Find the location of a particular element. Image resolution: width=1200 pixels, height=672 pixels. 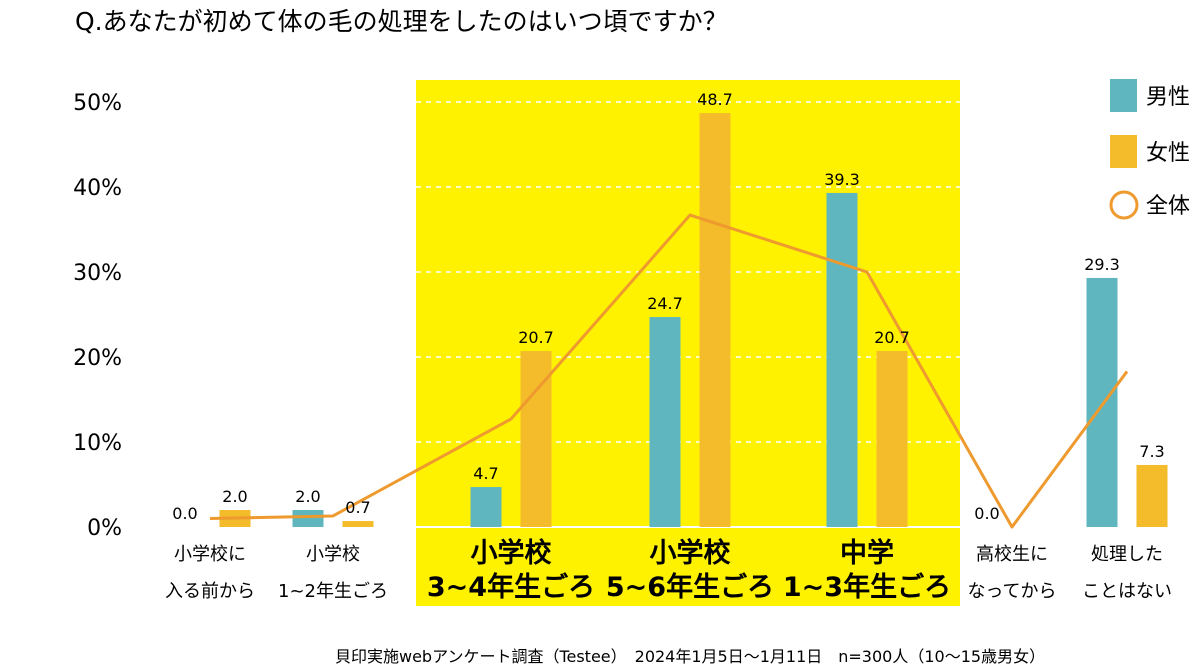

y-tick-label: 40% is located at coordinates (97, 188).